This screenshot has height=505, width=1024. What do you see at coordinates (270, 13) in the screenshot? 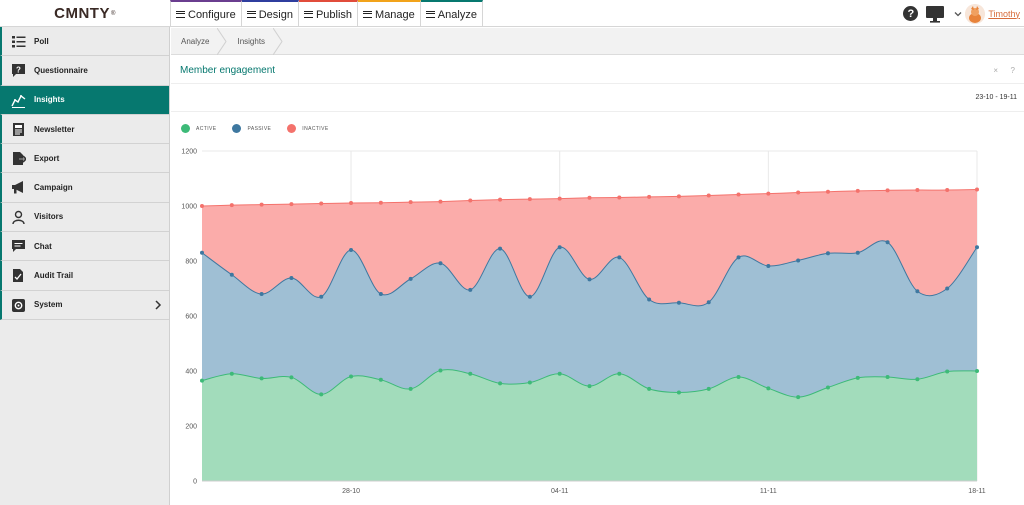
I see `nav-tab-design: Design` at bounding box center [270, 13].